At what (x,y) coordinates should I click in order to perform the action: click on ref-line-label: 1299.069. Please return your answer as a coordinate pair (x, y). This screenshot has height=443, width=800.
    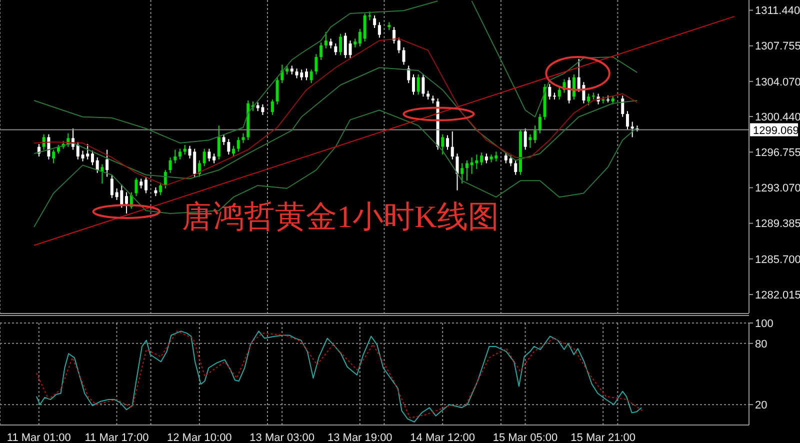
    Looking at the image, I should click on (776, 130).